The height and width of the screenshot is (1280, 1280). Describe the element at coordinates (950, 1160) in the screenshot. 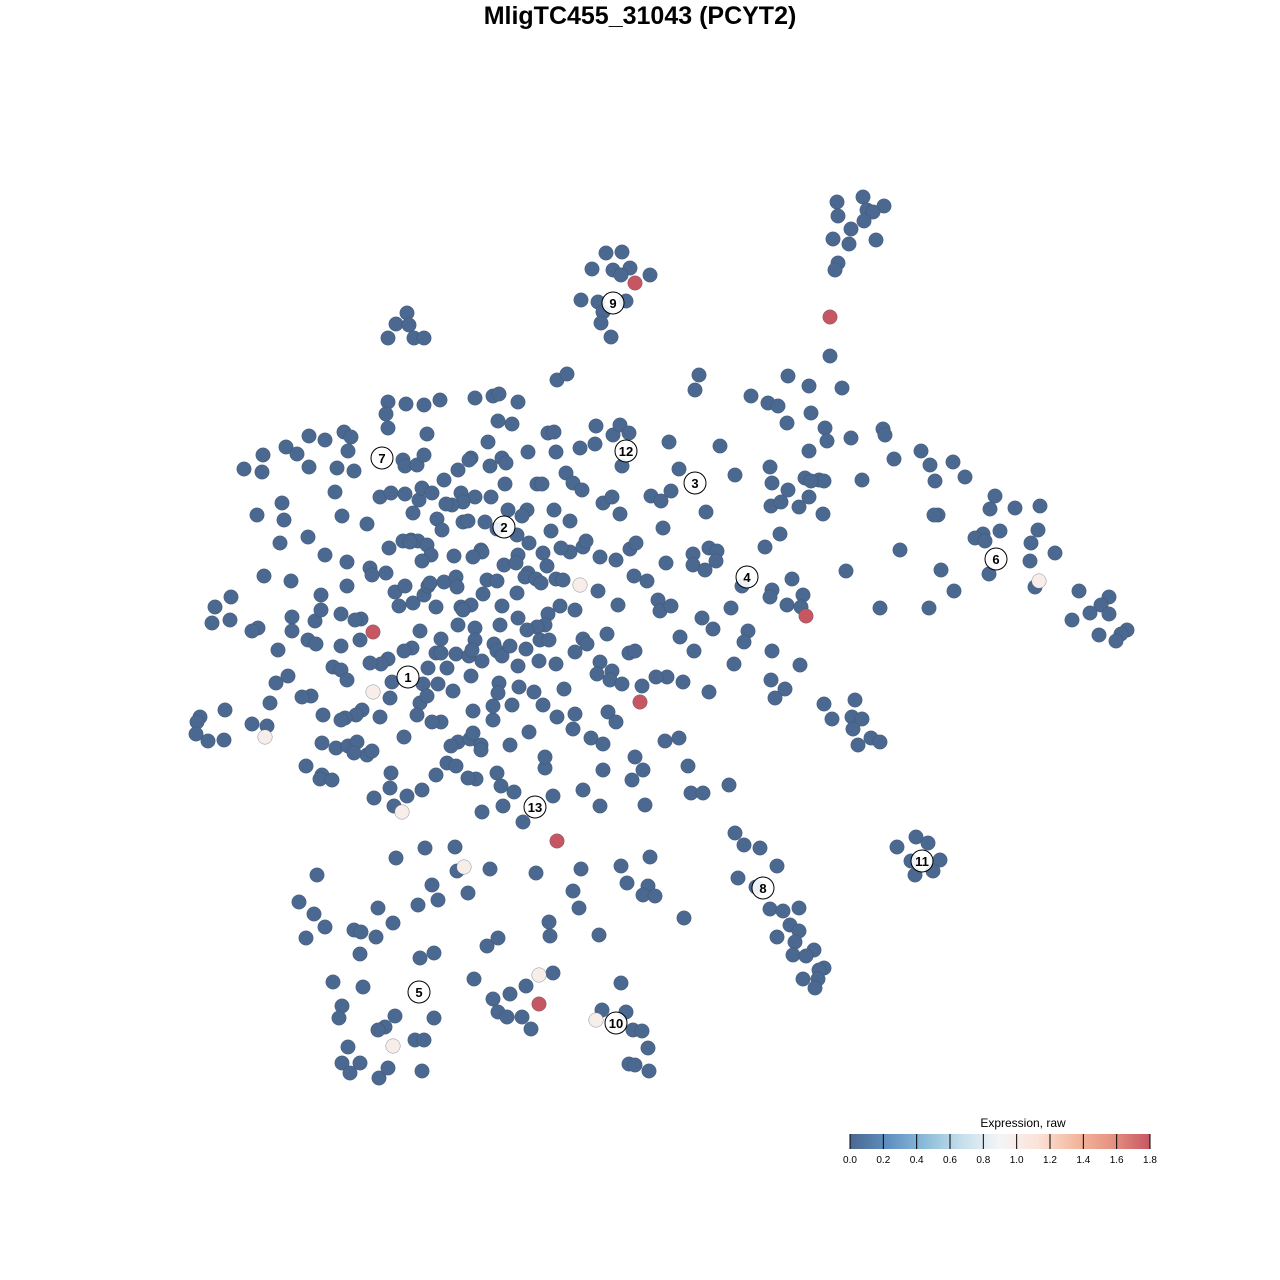

I see `colorbar-tick-label: 0.6` at that location.